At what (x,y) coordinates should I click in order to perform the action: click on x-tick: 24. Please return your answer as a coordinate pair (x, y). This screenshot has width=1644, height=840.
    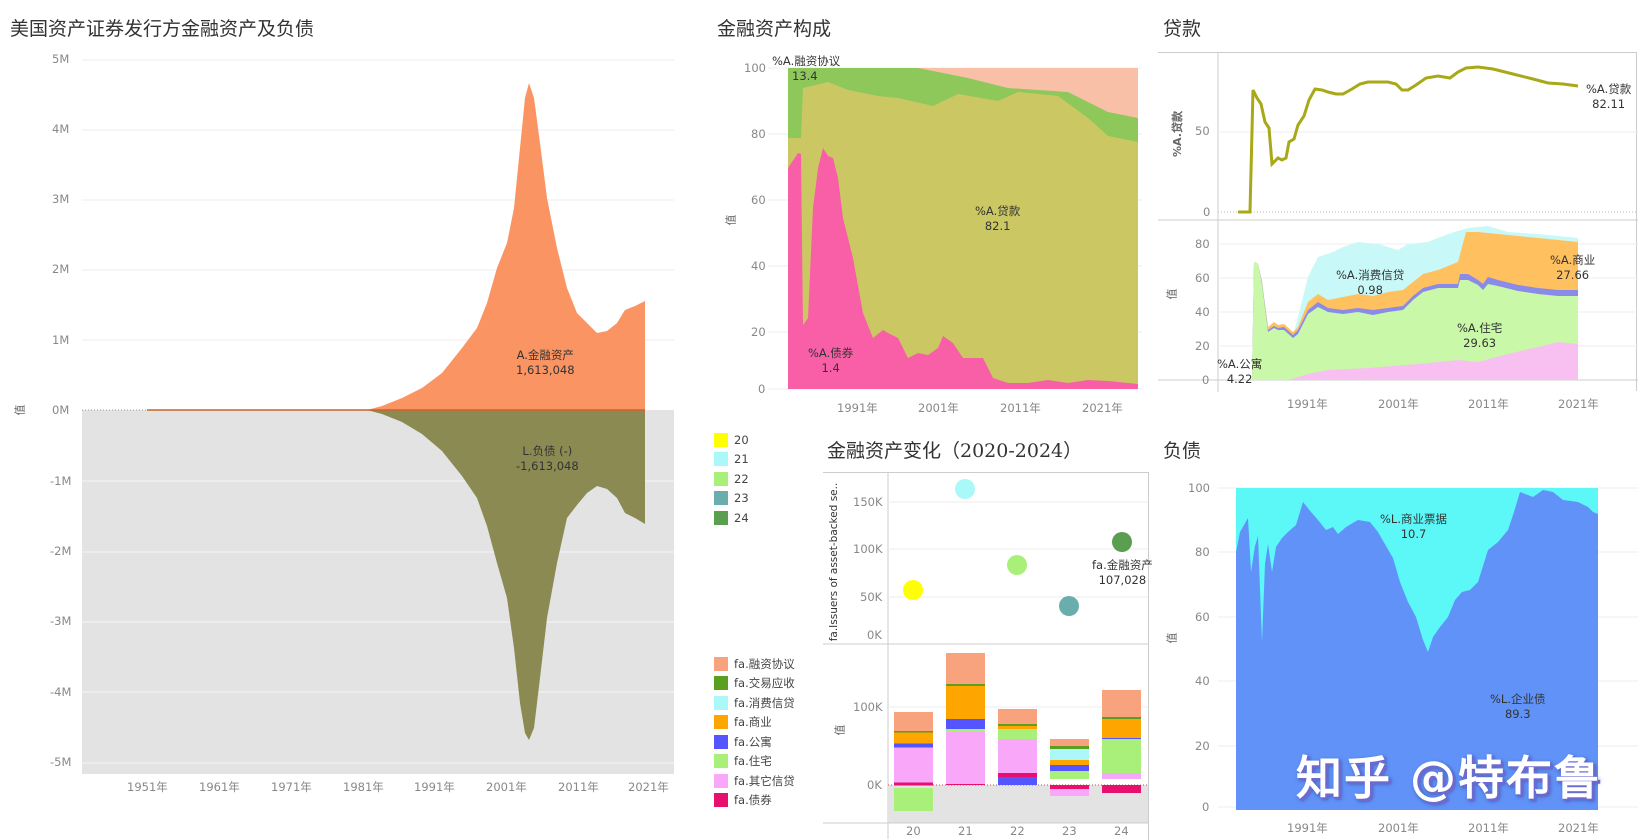
    Looking at the image, I should click on (1121, 831).